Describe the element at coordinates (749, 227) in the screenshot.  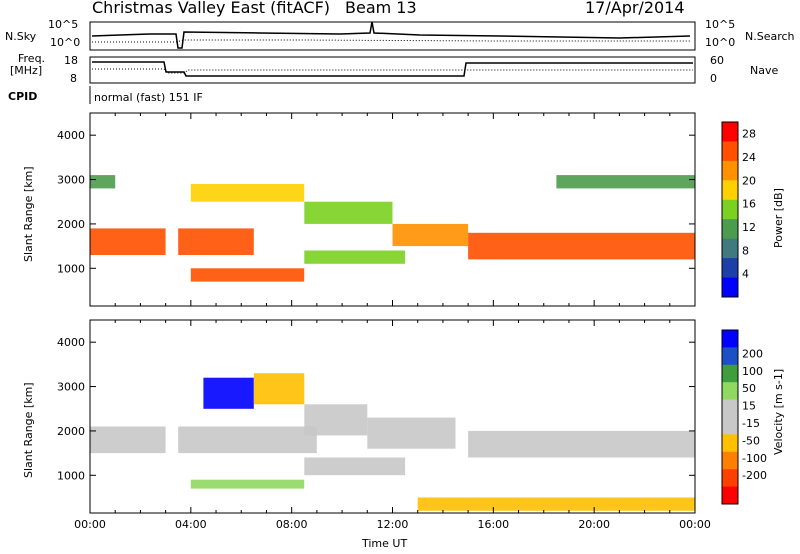
I see `colorbar-tick-label: 12` at that location.